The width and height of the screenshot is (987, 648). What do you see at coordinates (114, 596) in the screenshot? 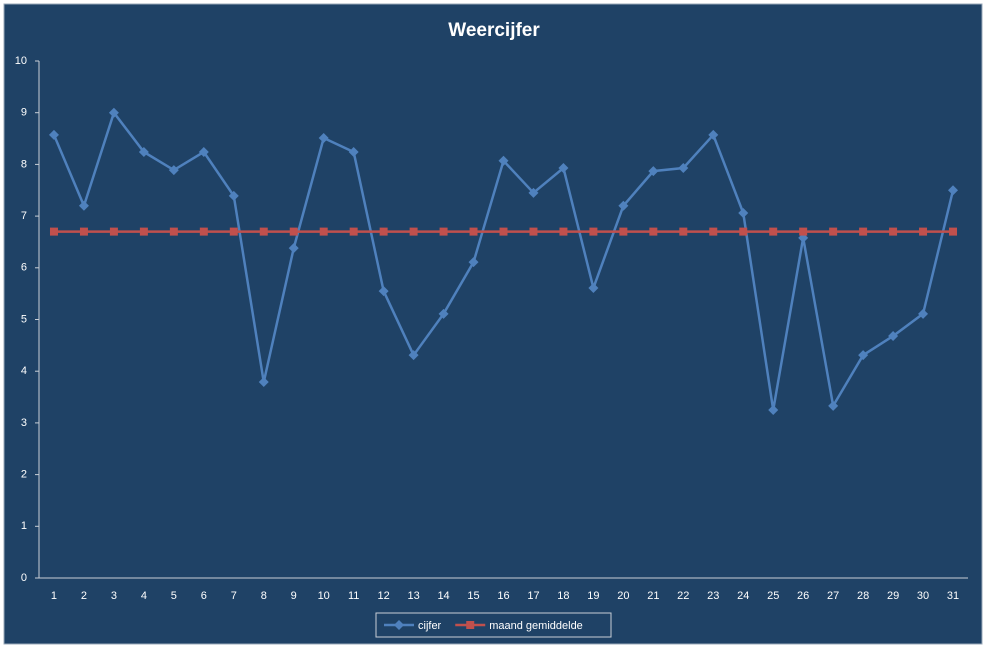
I see `x-tick-label: 3` at bounding box center [114, 596].